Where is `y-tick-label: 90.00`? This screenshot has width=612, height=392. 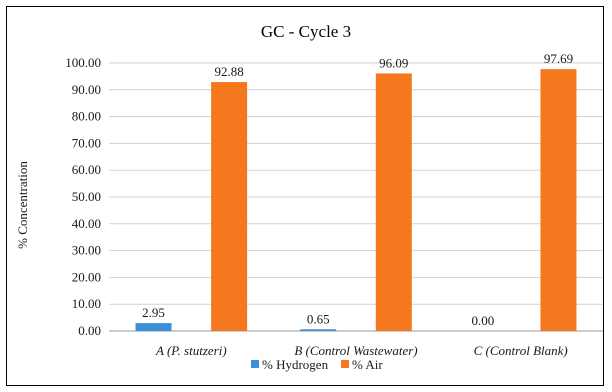 y-tick-label: 90.00 is located at coordinates (86, 89).